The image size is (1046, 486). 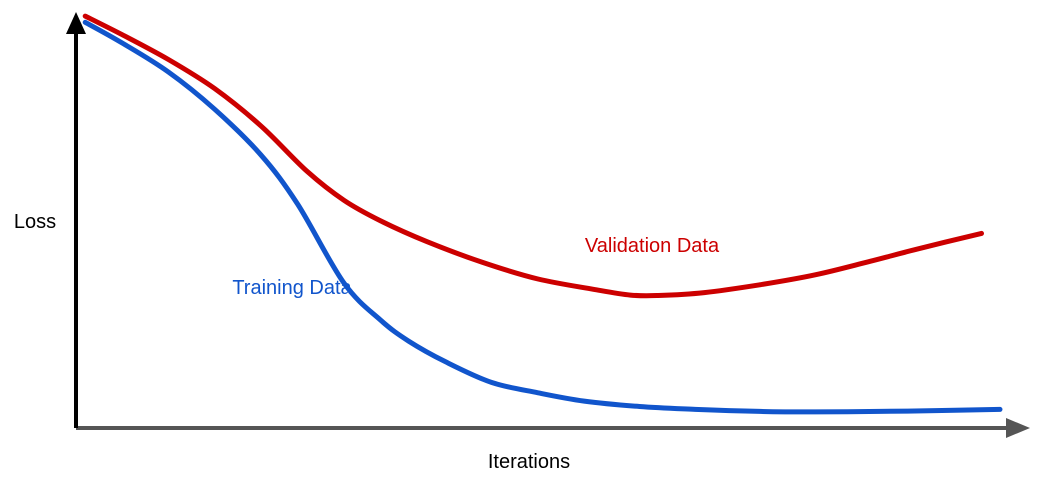 I want to click on y-axis-label: Loss, so click(x=35, y=222).